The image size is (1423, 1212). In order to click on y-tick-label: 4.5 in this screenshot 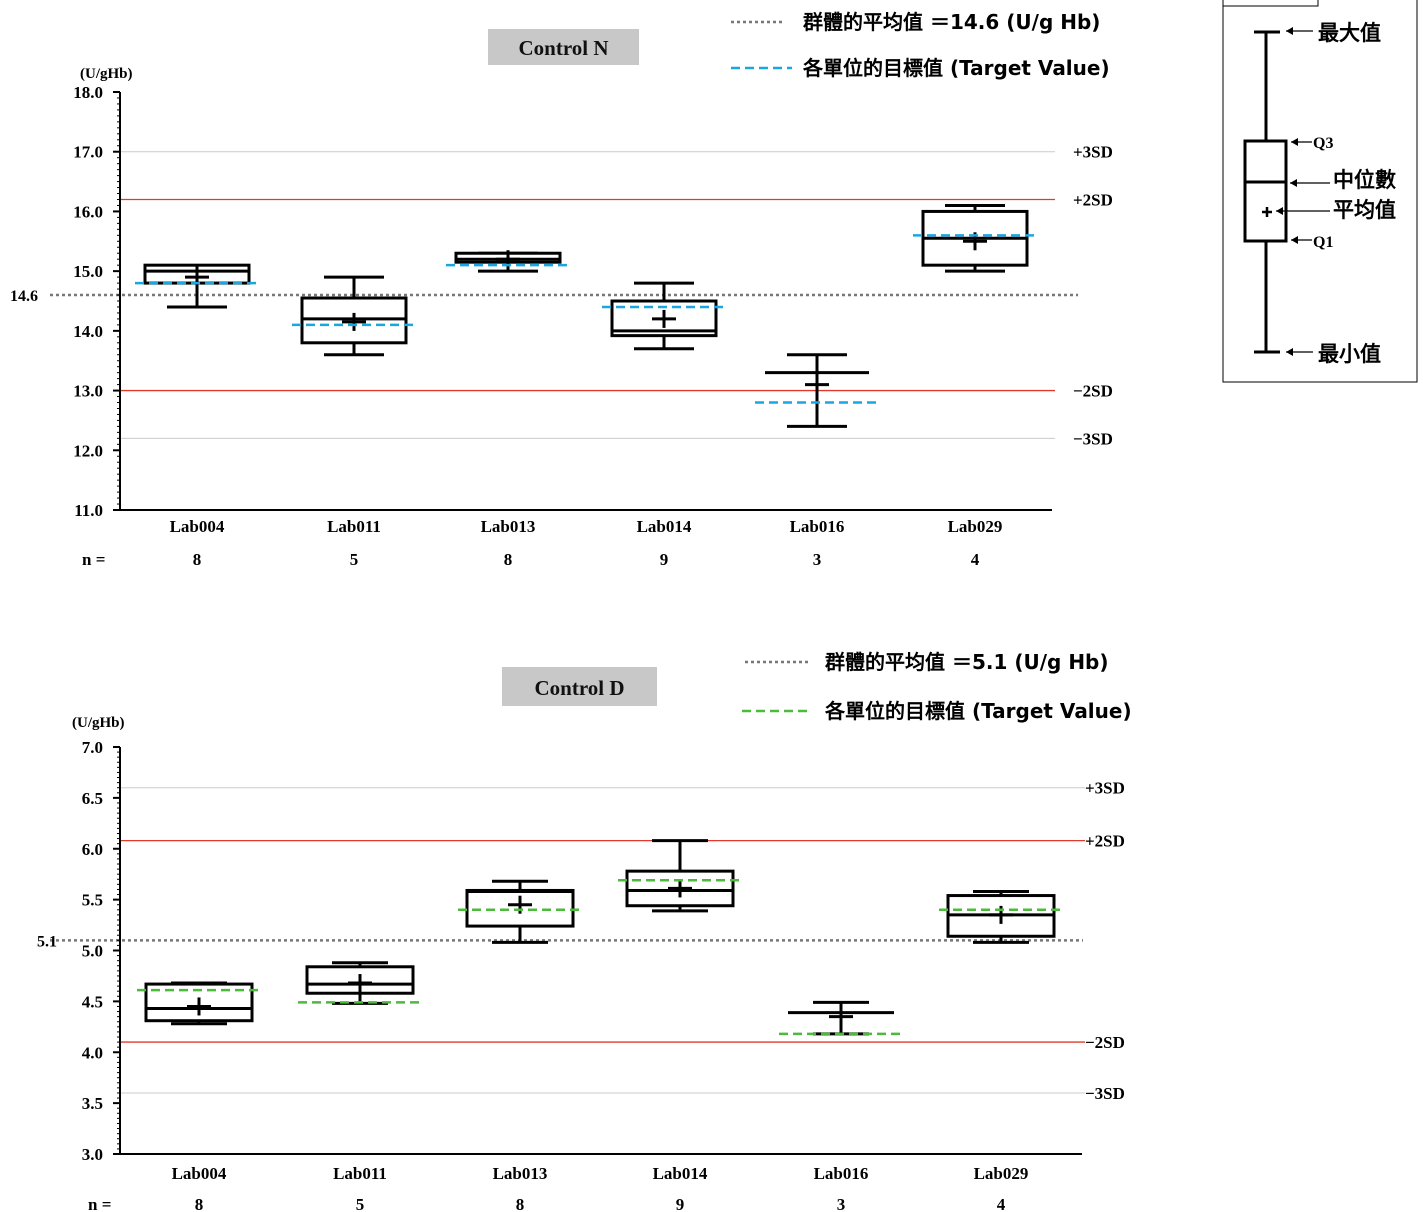, I will do `click(92, 1001)`.